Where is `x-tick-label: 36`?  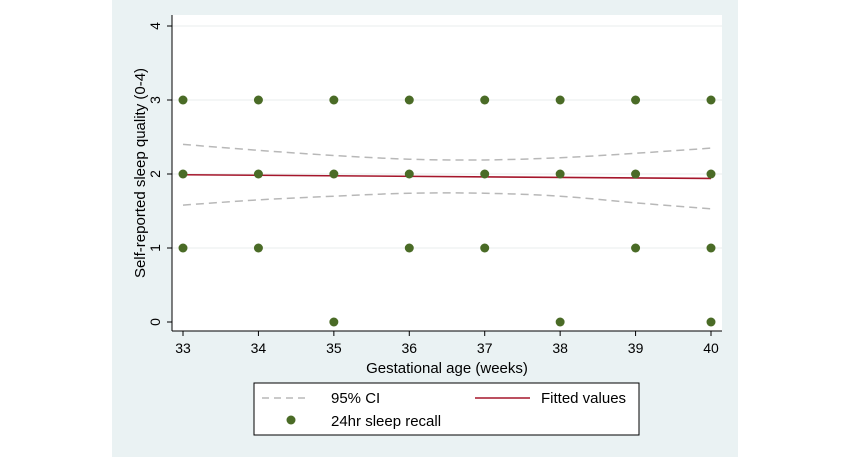 x-tick-label: 36 is located at coordinates (409, 348).